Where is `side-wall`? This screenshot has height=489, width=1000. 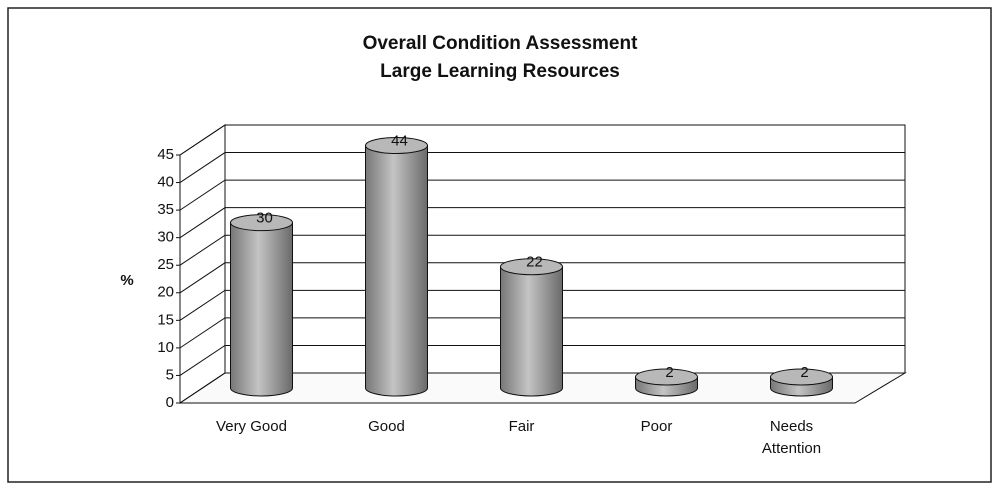 side-wall is located at coordinates (202, 264).